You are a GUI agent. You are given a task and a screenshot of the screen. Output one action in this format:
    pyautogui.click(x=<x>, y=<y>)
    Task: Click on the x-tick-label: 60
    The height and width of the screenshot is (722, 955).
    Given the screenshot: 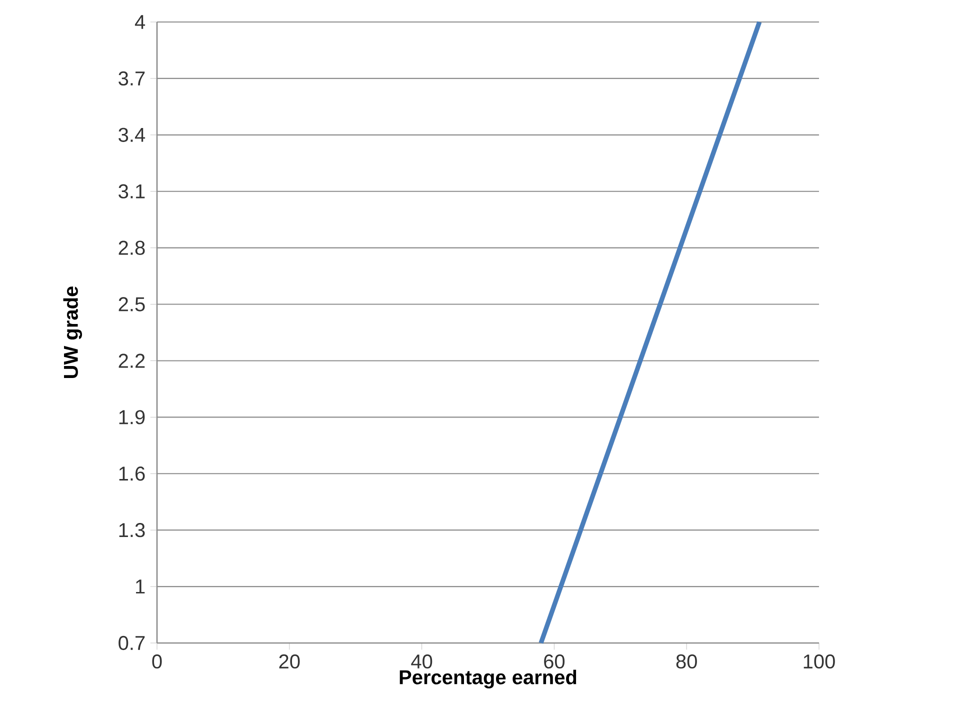 What is the action you would take?
    pyautogui.click(x=554, y=661)
    